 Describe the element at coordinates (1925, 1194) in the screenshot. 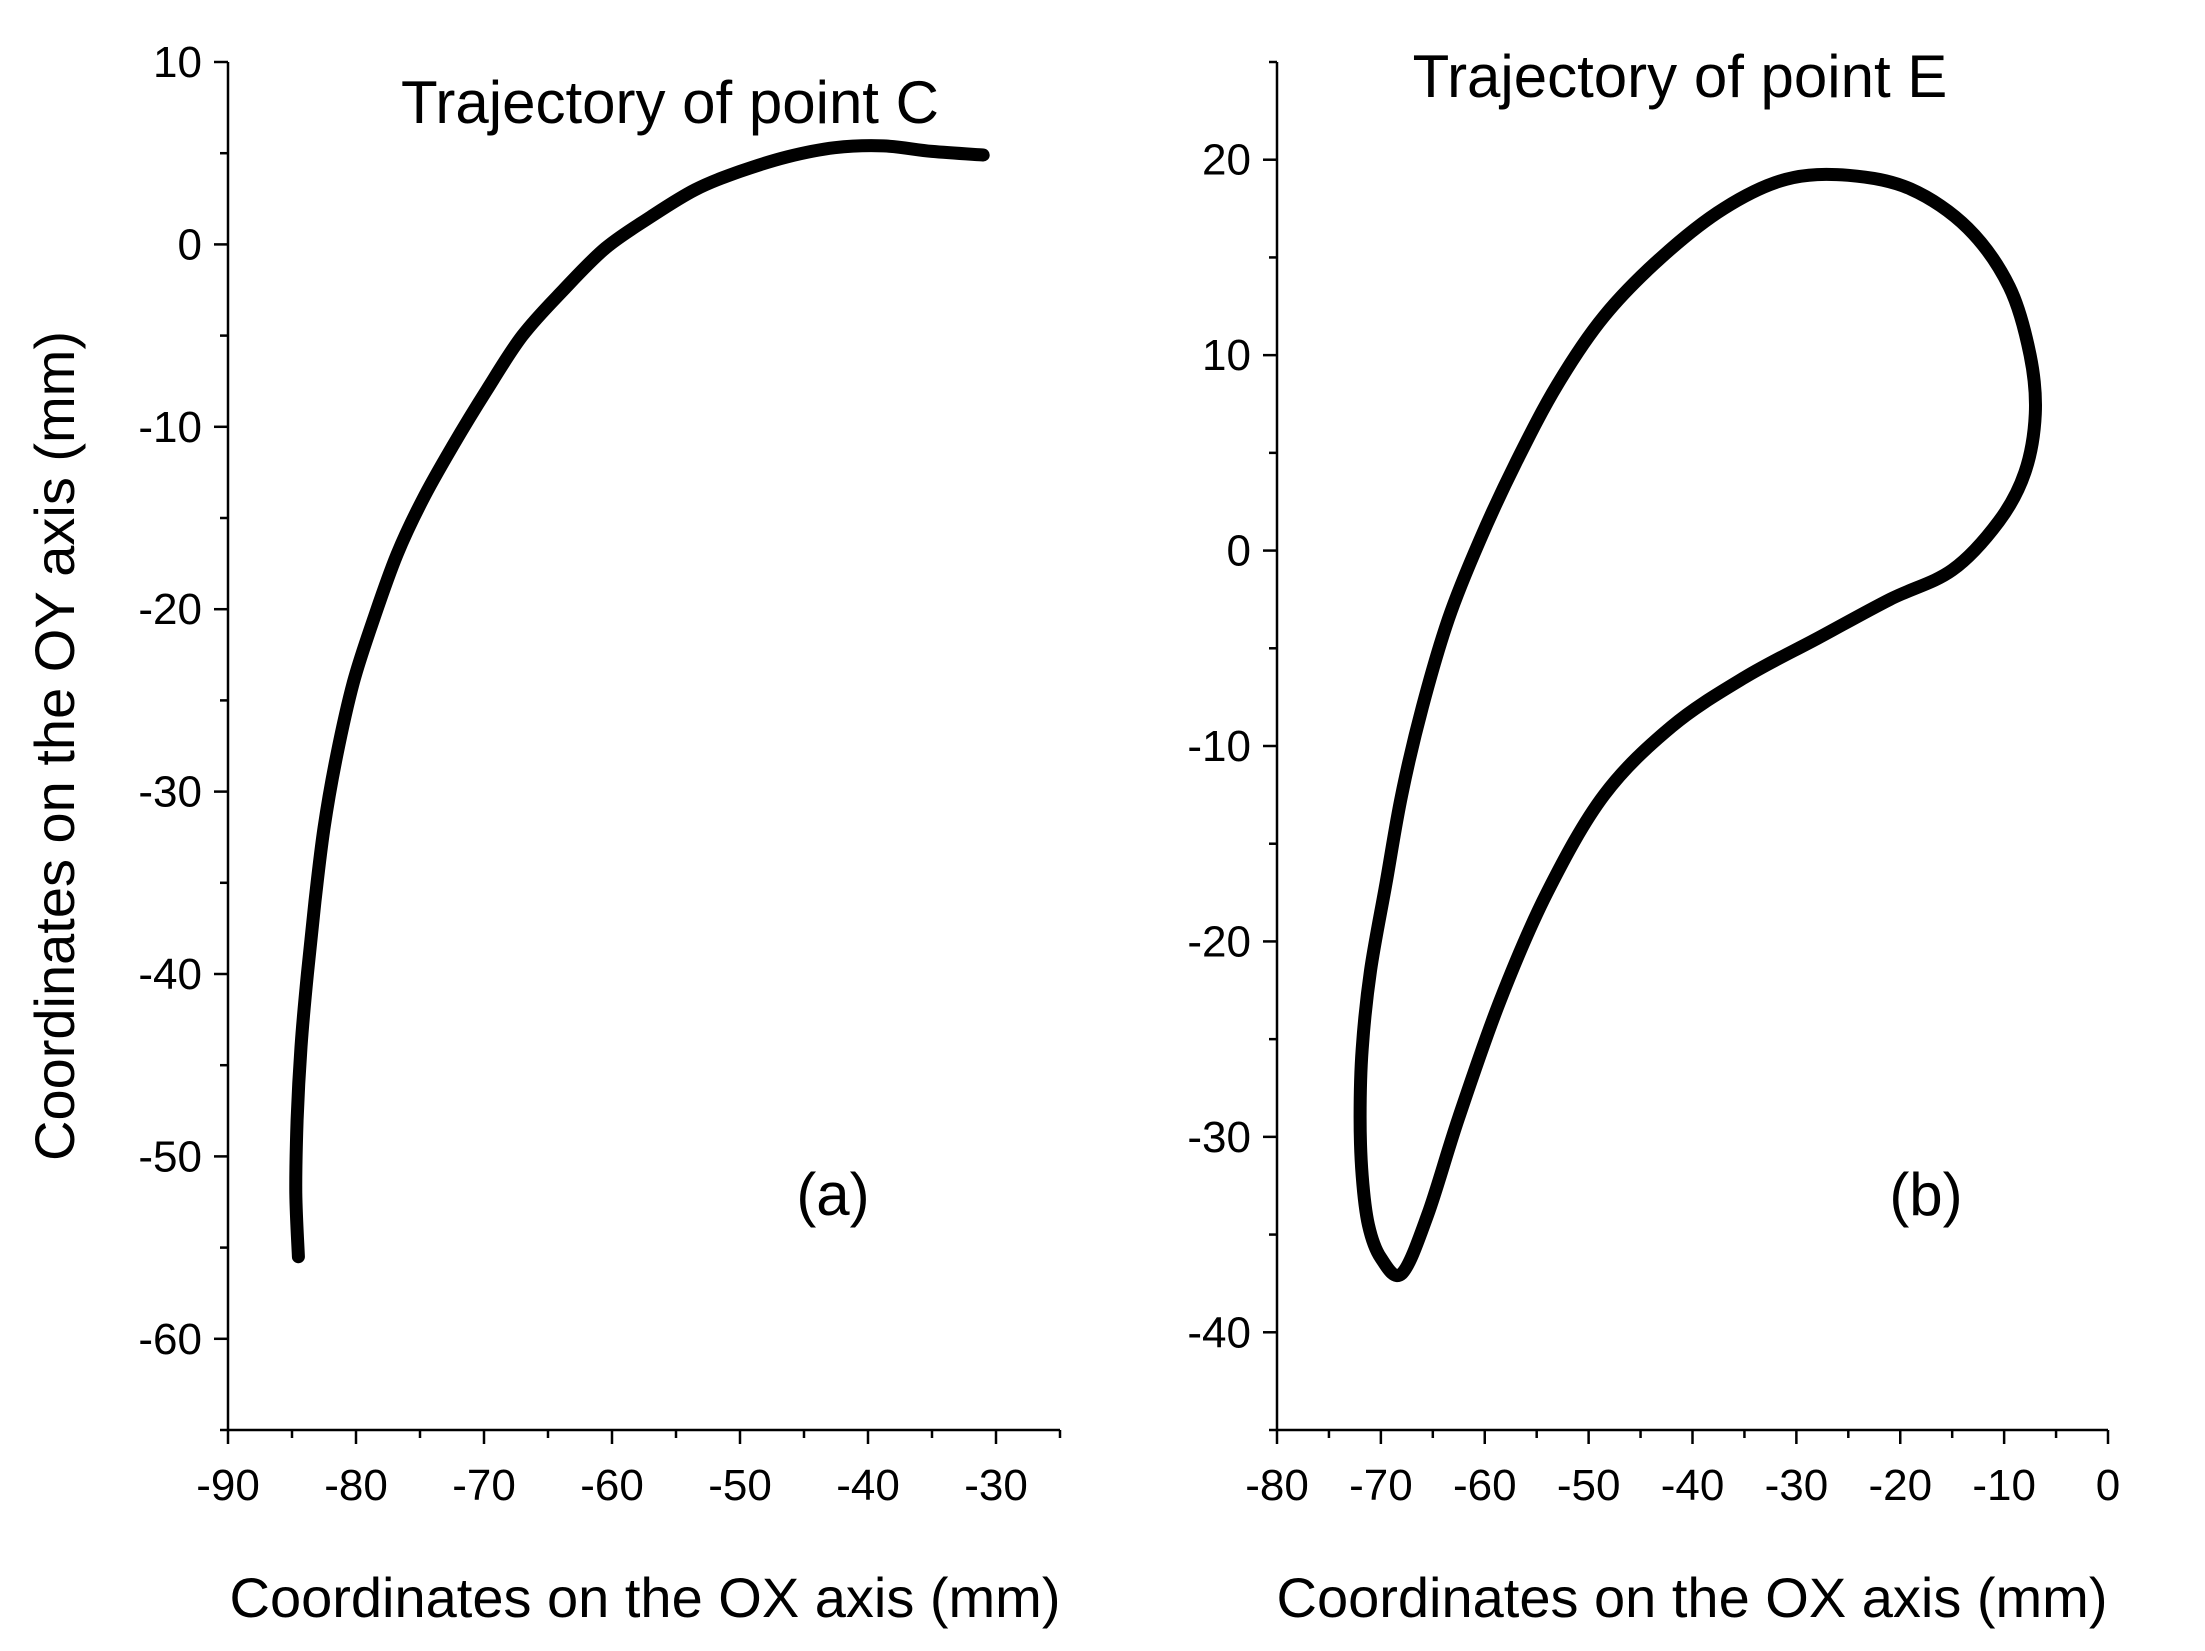

I see `panel-b-label: (b)` at that location.